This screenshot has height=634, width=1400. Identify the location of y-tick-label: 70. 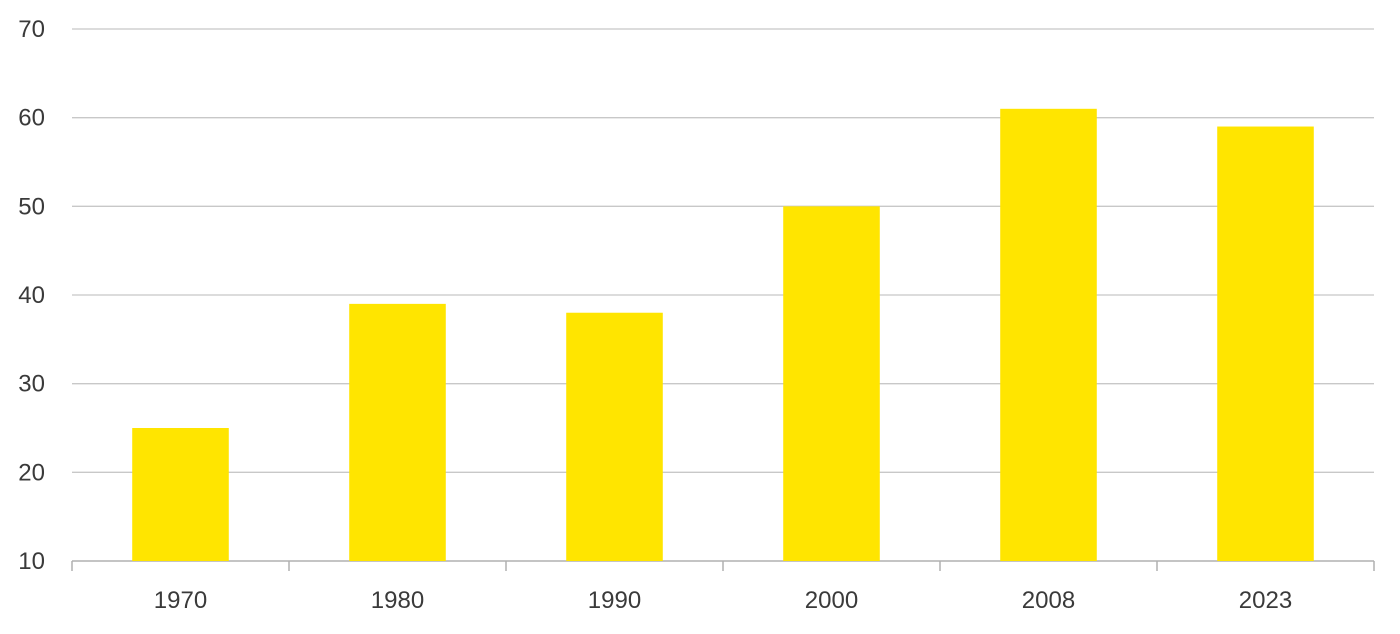
(31, 29).